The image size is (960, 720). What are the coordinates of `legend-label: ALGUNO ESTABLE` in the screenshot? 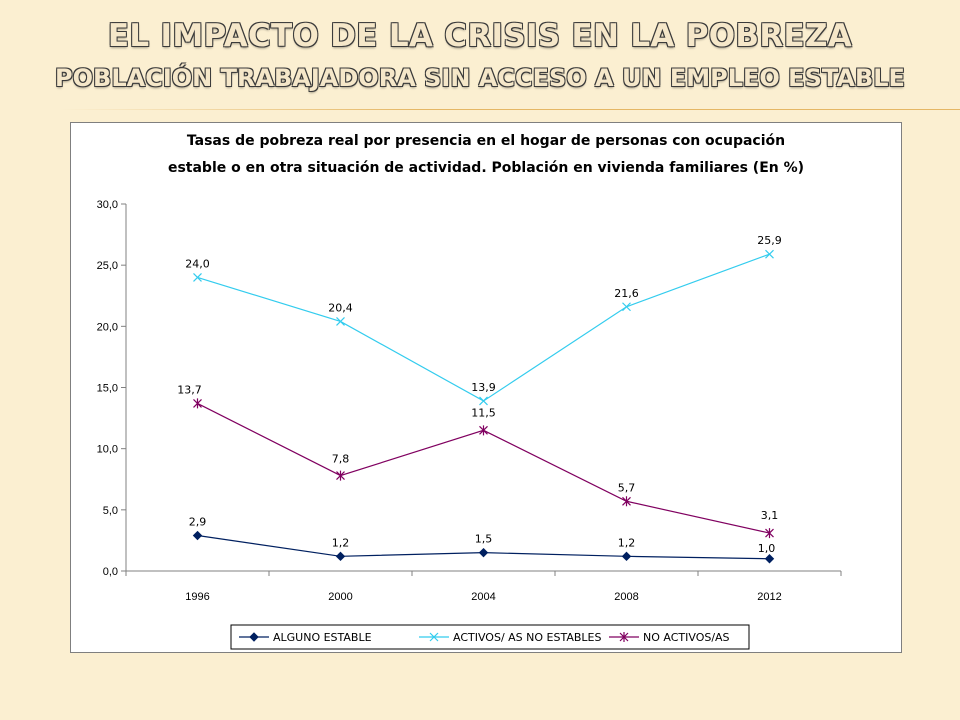 It's located at (322, 637).